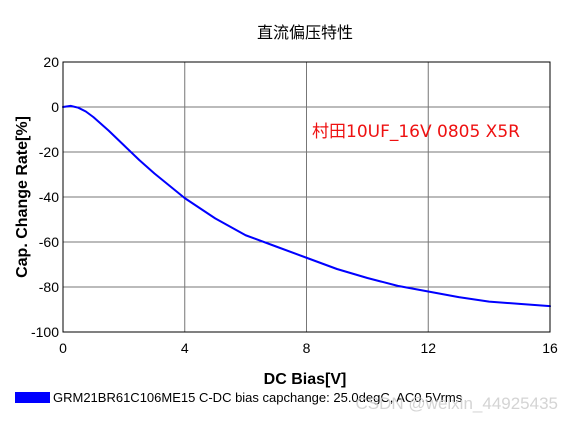 This screenshot has height=422, width=575. What do you see at coordinates (49, 197) in the screenshot?
I see `y-tick-label: -40` at bounding box center [49, 197].